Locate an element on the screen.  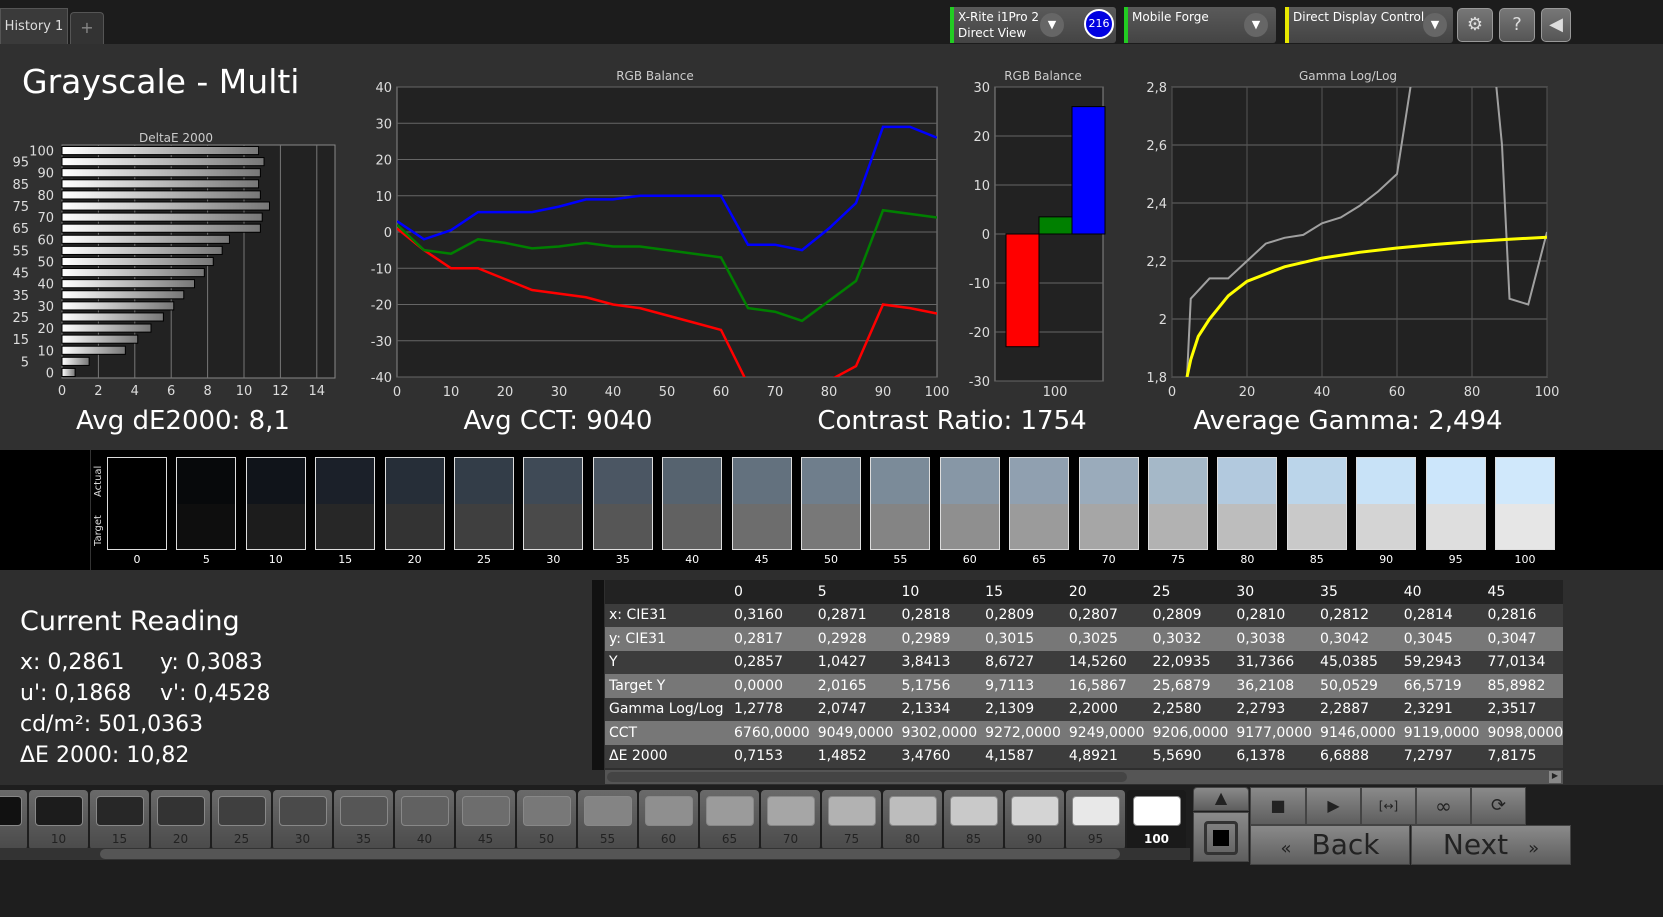
patch-button: 20 is located at coordinates (180, 820).